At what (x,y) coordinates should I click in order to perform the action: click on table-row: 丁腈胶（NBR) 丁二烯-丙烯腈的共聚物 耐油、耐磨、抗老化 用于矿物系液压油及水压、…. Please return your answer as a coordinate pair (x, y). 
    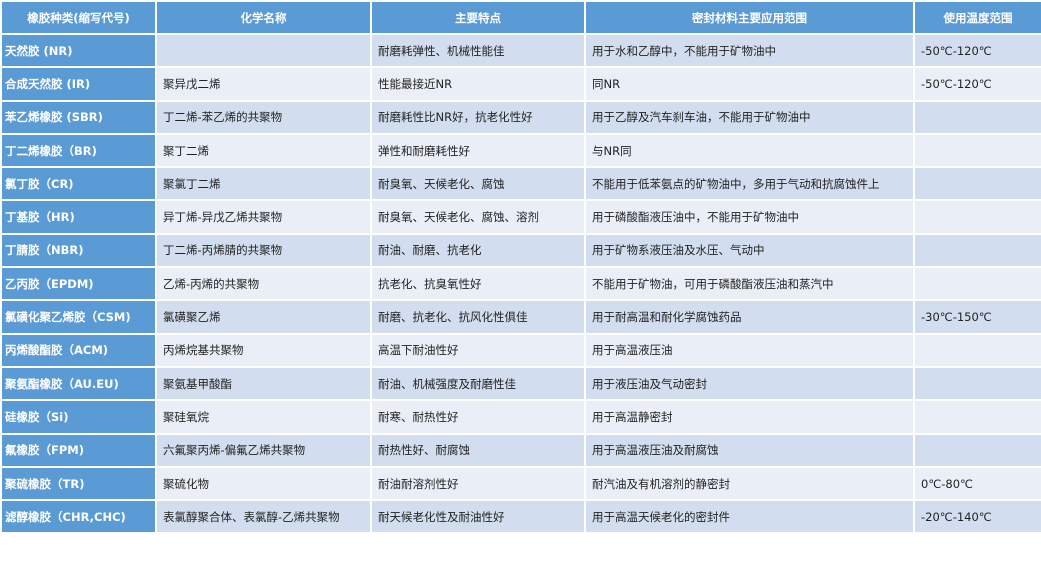
    Looking at the image, I should click on (520, 250).